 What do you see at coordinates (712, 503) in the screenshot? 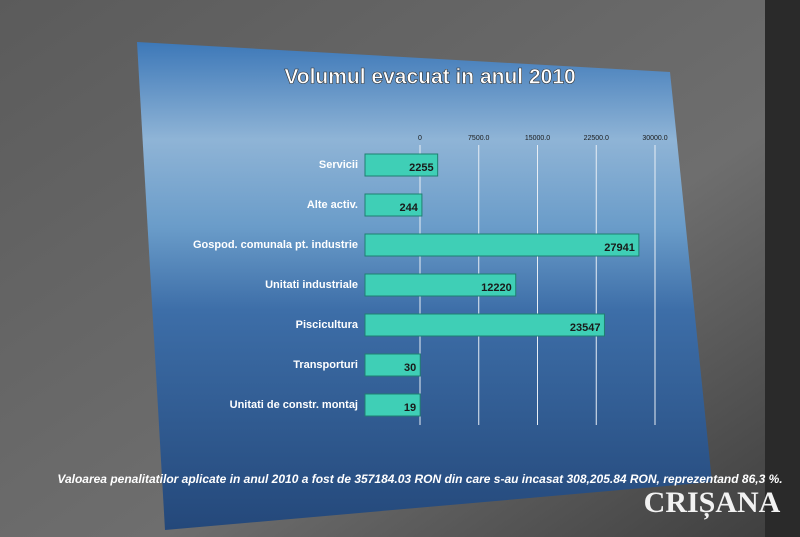
I see `watermark: CRIȘANA` at bounding box center [712, 503].